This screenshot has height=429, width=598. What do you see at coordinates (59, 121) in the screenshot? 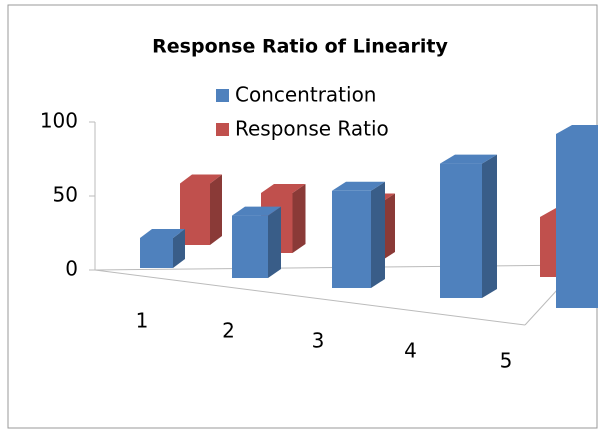
I see `y-tick-label: 100` at bounding box center [59, 121].